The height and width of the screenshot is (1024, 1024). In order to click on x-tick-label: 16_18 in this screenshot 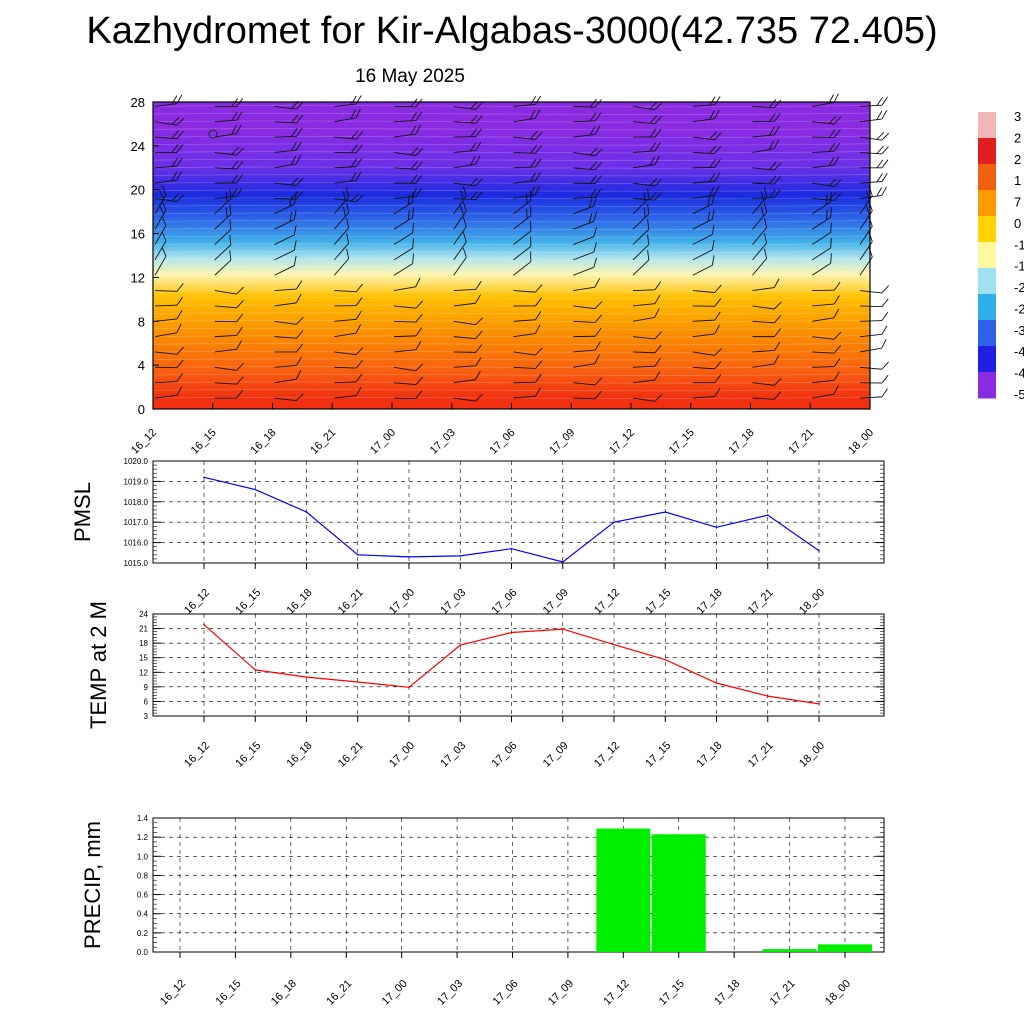, I will do `click(300, 602)`.